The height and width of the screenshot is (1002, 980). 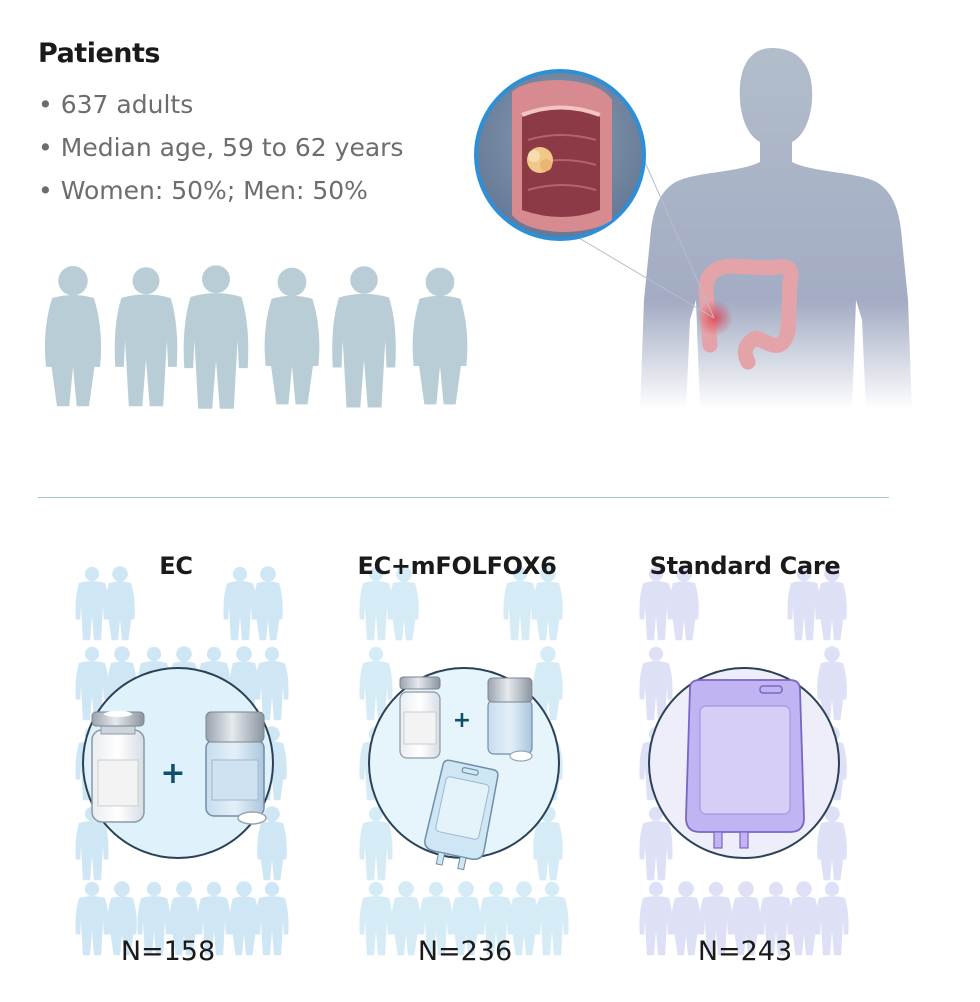 I want to click on mfolfox-vial-icon, so click(x=420, y=717).